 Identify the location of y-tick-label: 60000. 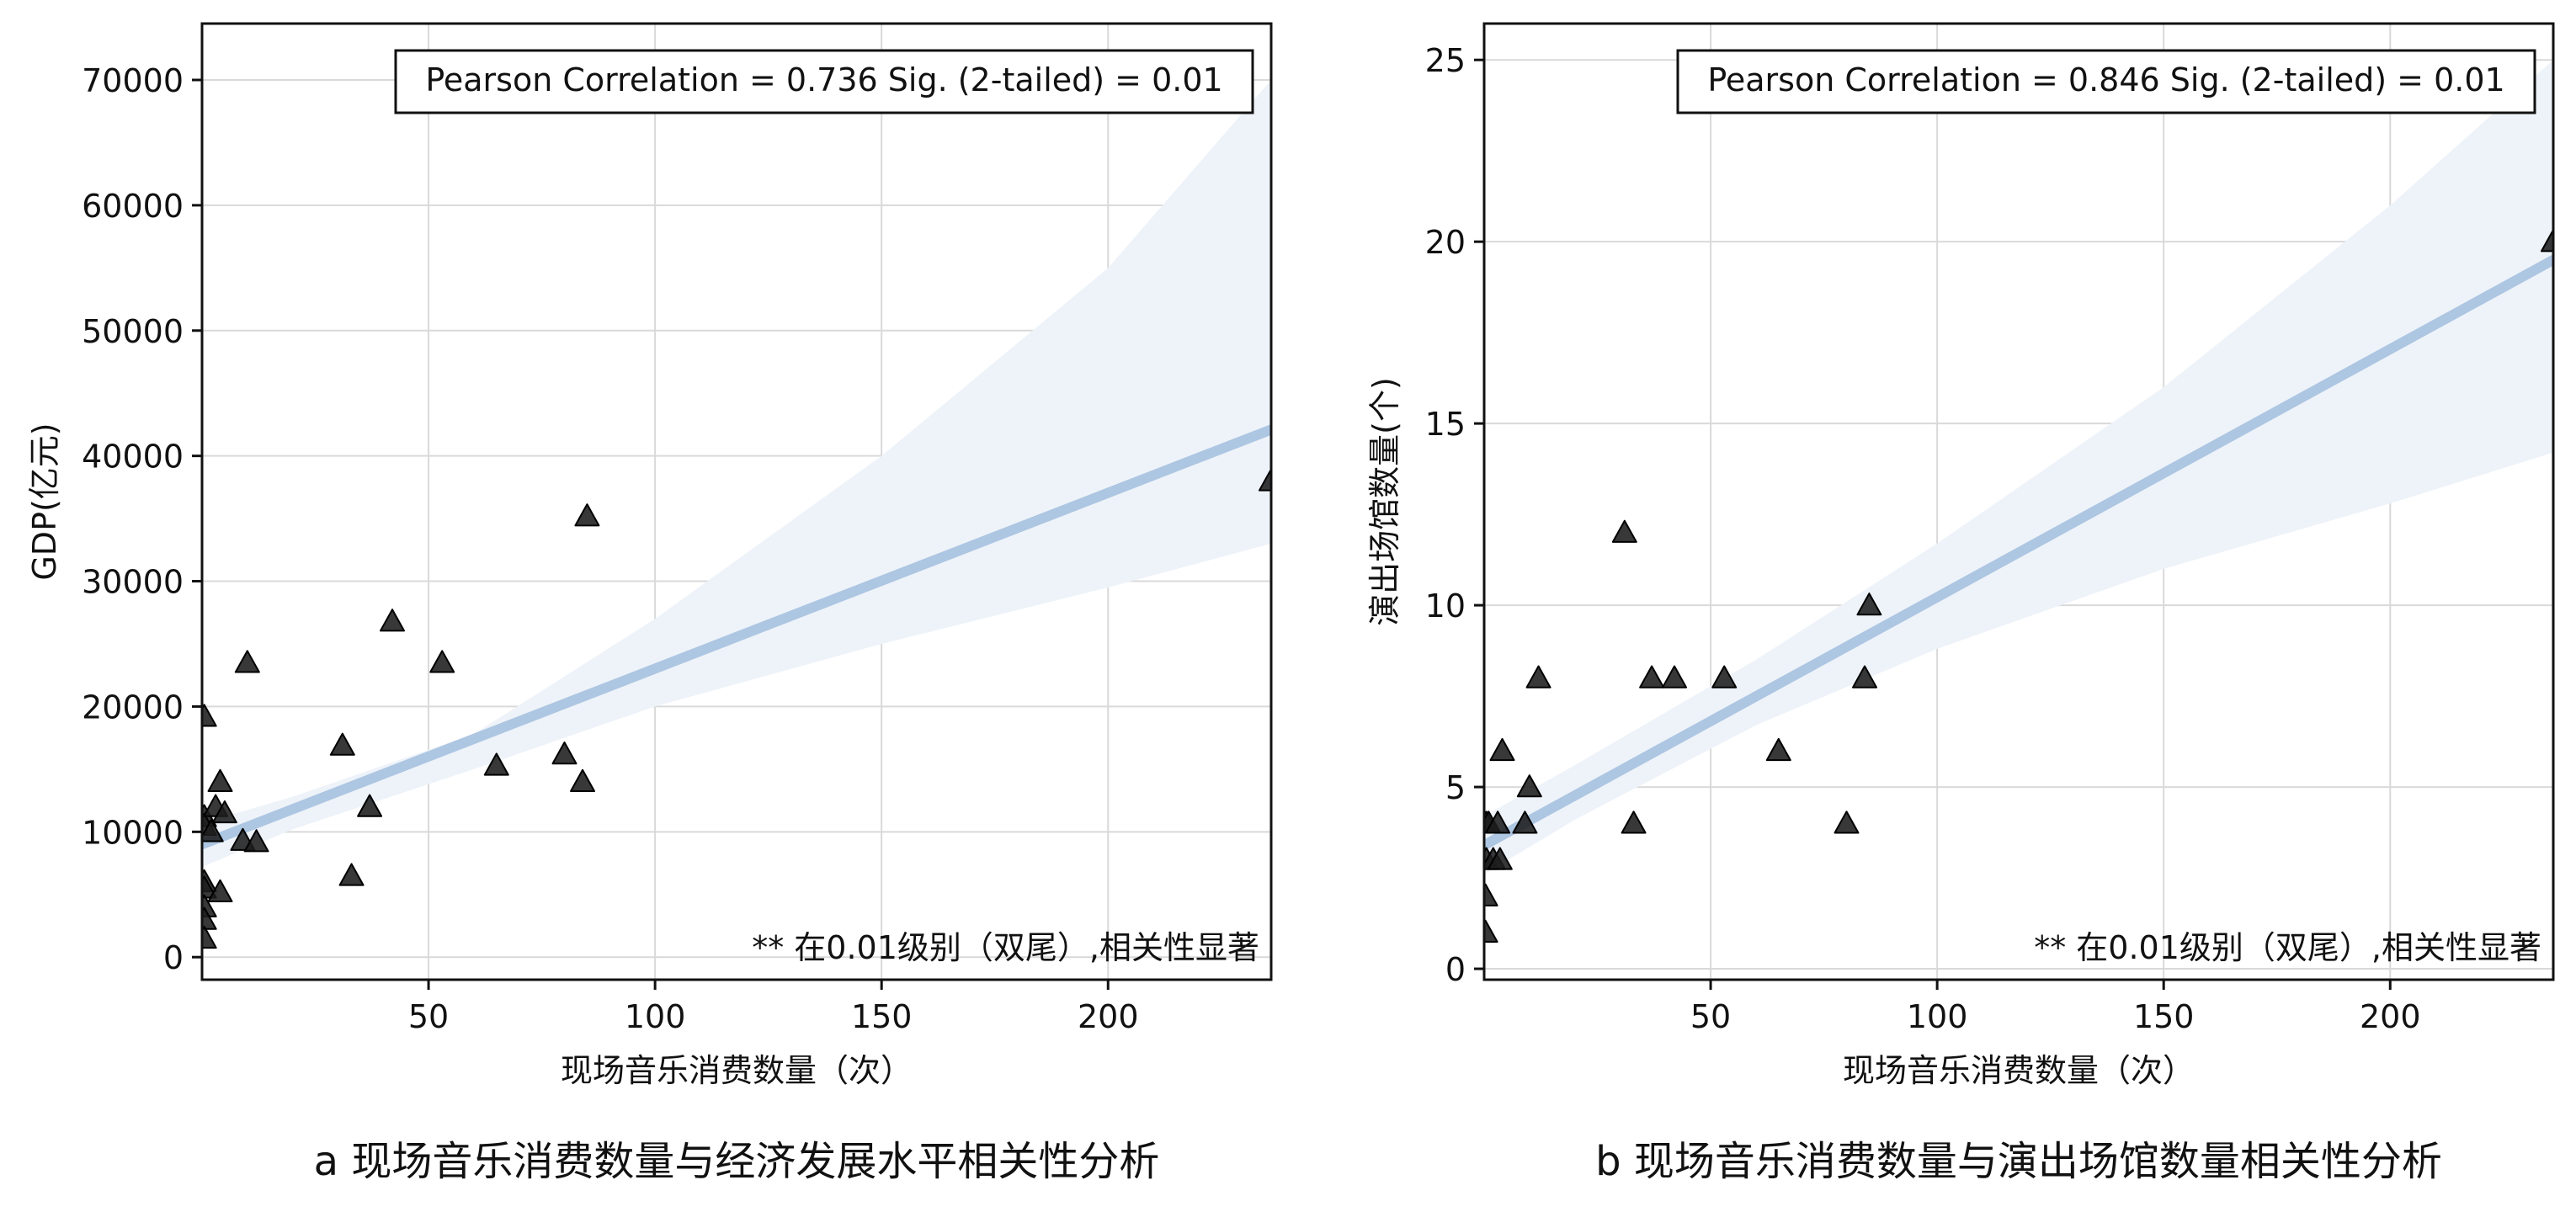
(133, 206).